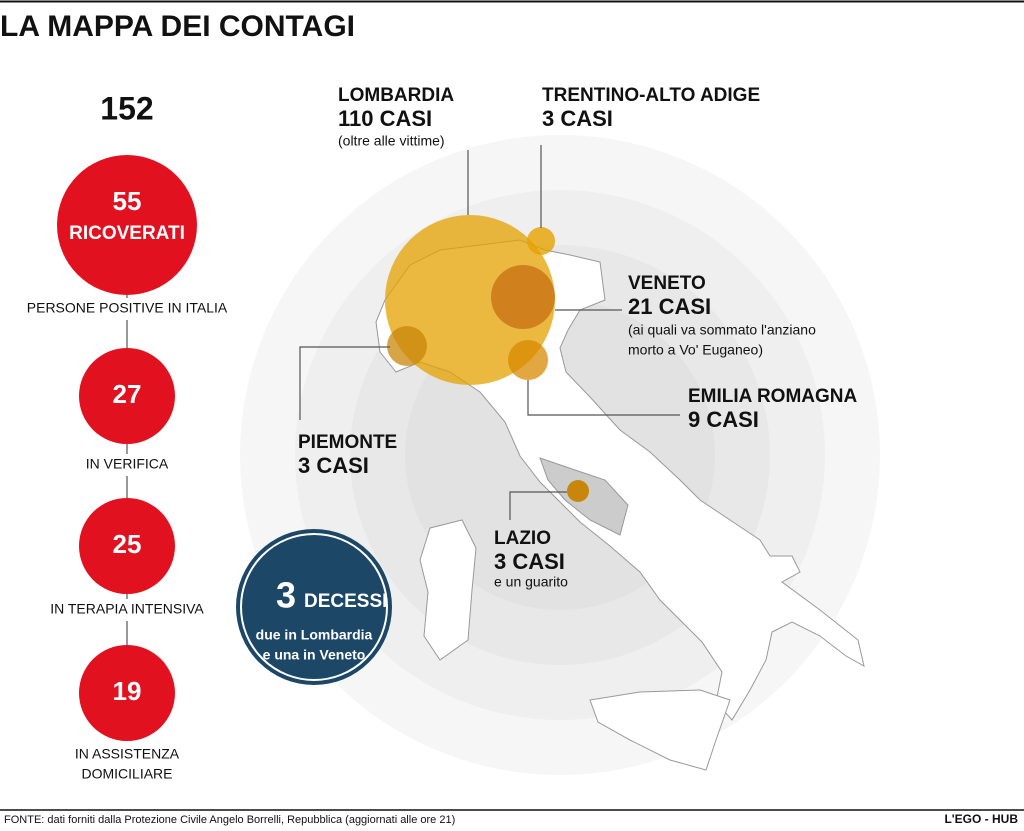 This screenshot has width=1024, height=831. Describe the element at coordinates (470, 300) in the screenshot. I see `bubble-lombardia` at that location.